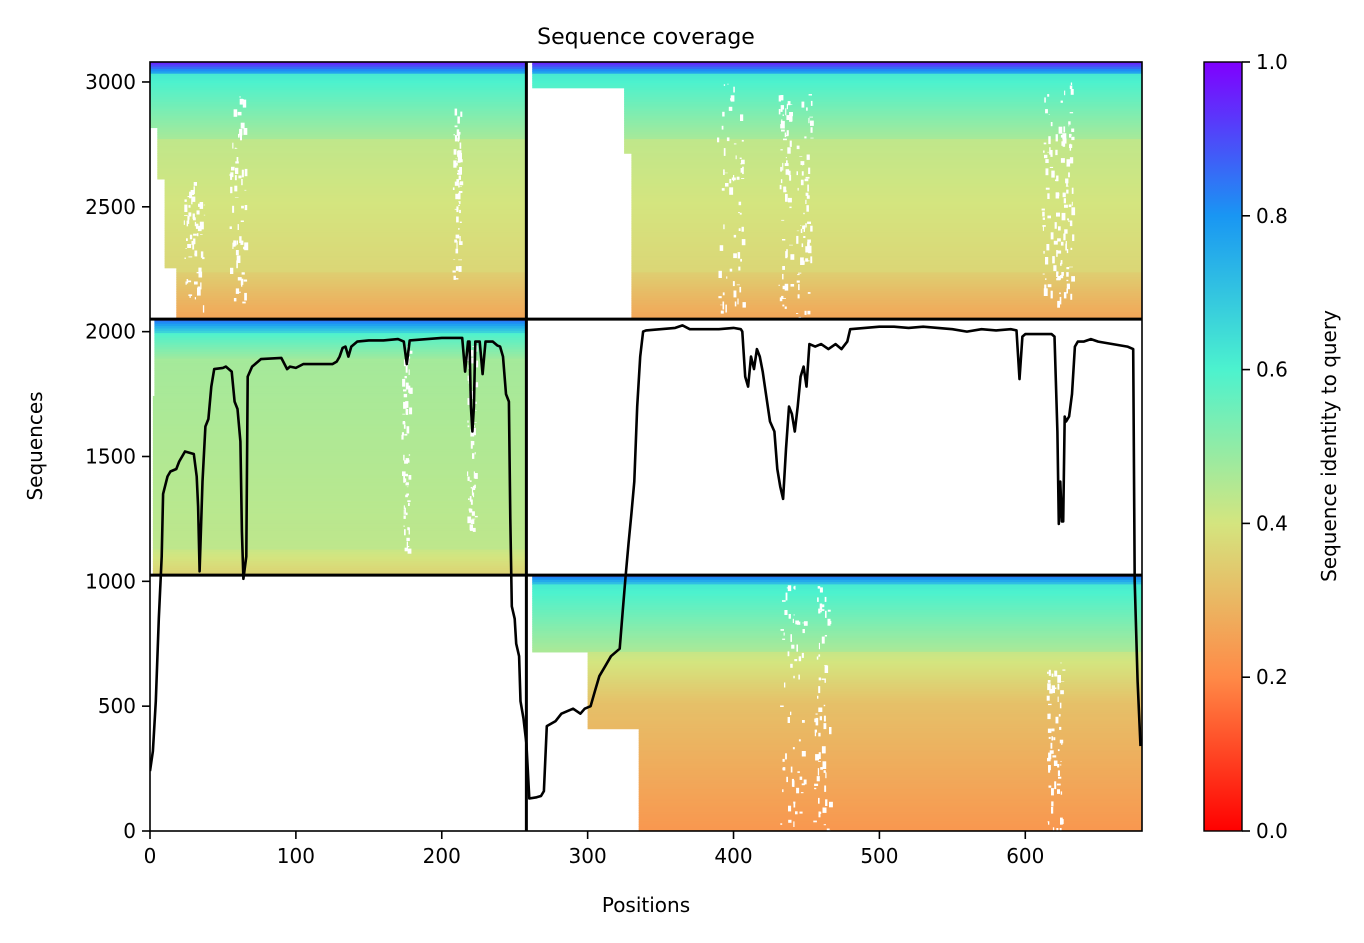 This screenshot has height=943, width=1364. I want to click on colorbar-tick-label: 0.8, so click(1272, 216).